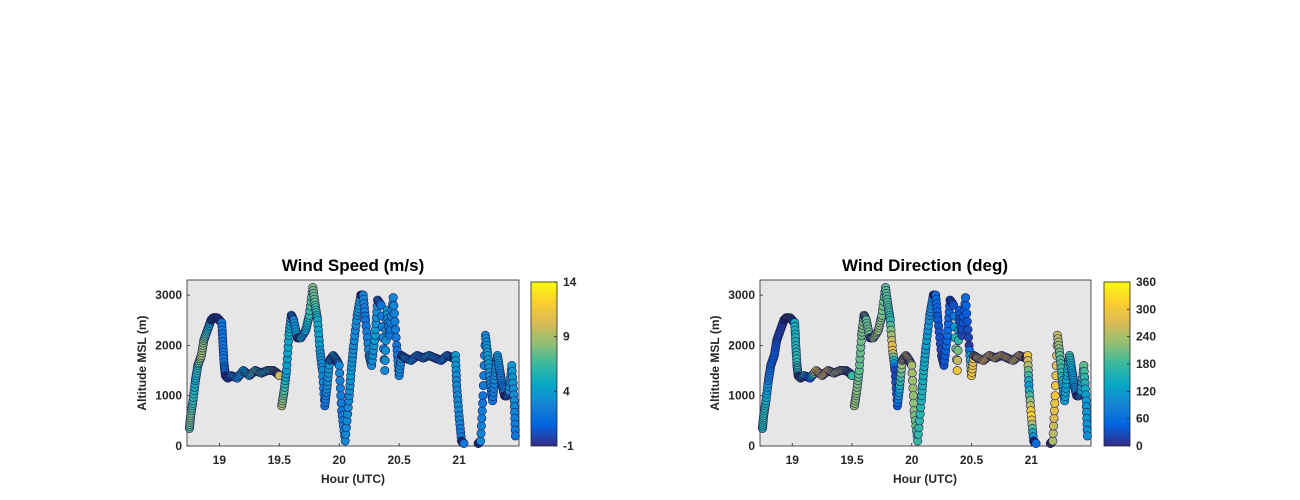 The width and height of the screenshot is (1300, 500). I want to click on colorbar-tick-label: 360, so click(1146, 282).